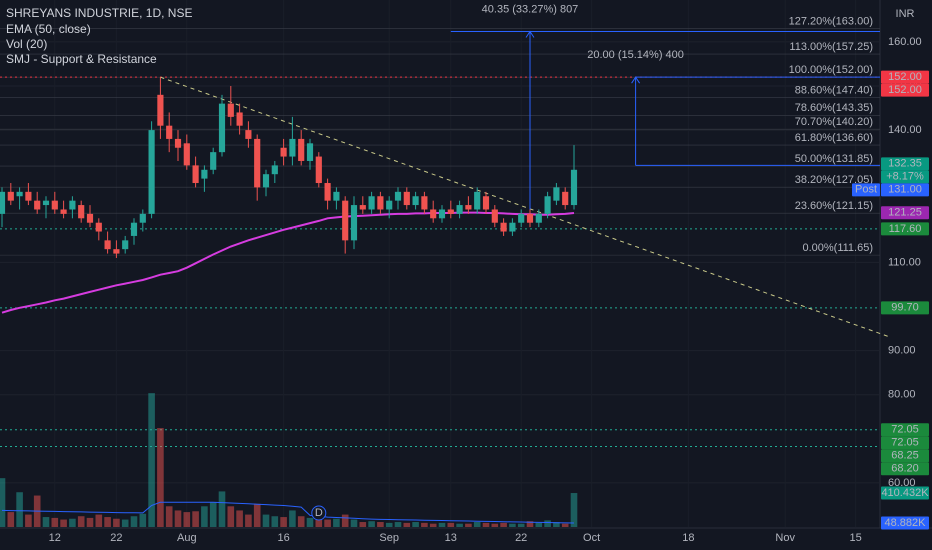 The width and height of the screenshot is (932, 550). I want to click on fib-label: 50.00%(131.85), so click(834, 159).